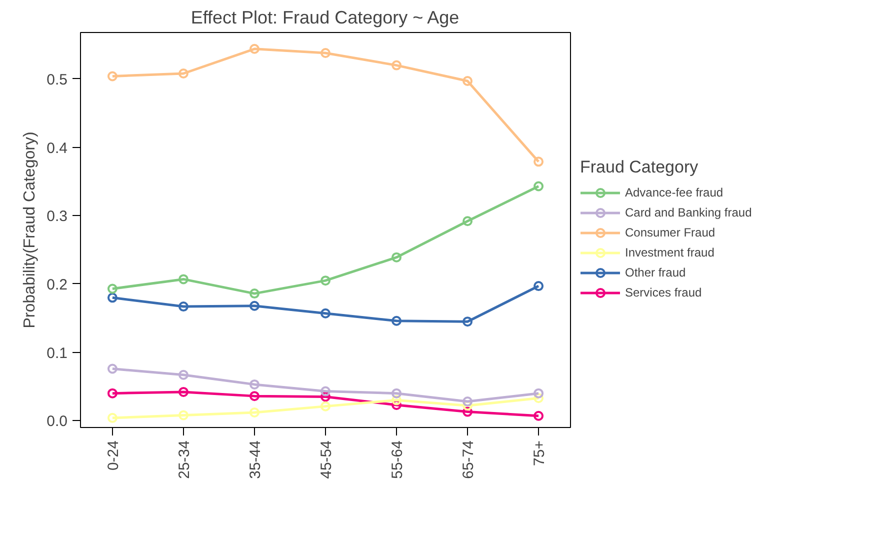  I want to click on y-tick-label: 0.3, so click(57, 217).